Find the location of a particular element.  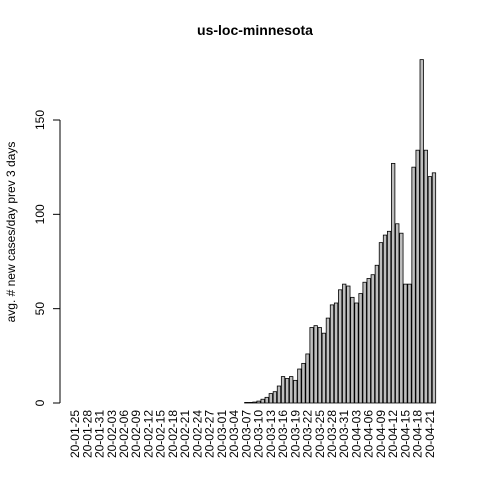

x-tick-label: 20-04-03 is located at coordinates (356, 434).